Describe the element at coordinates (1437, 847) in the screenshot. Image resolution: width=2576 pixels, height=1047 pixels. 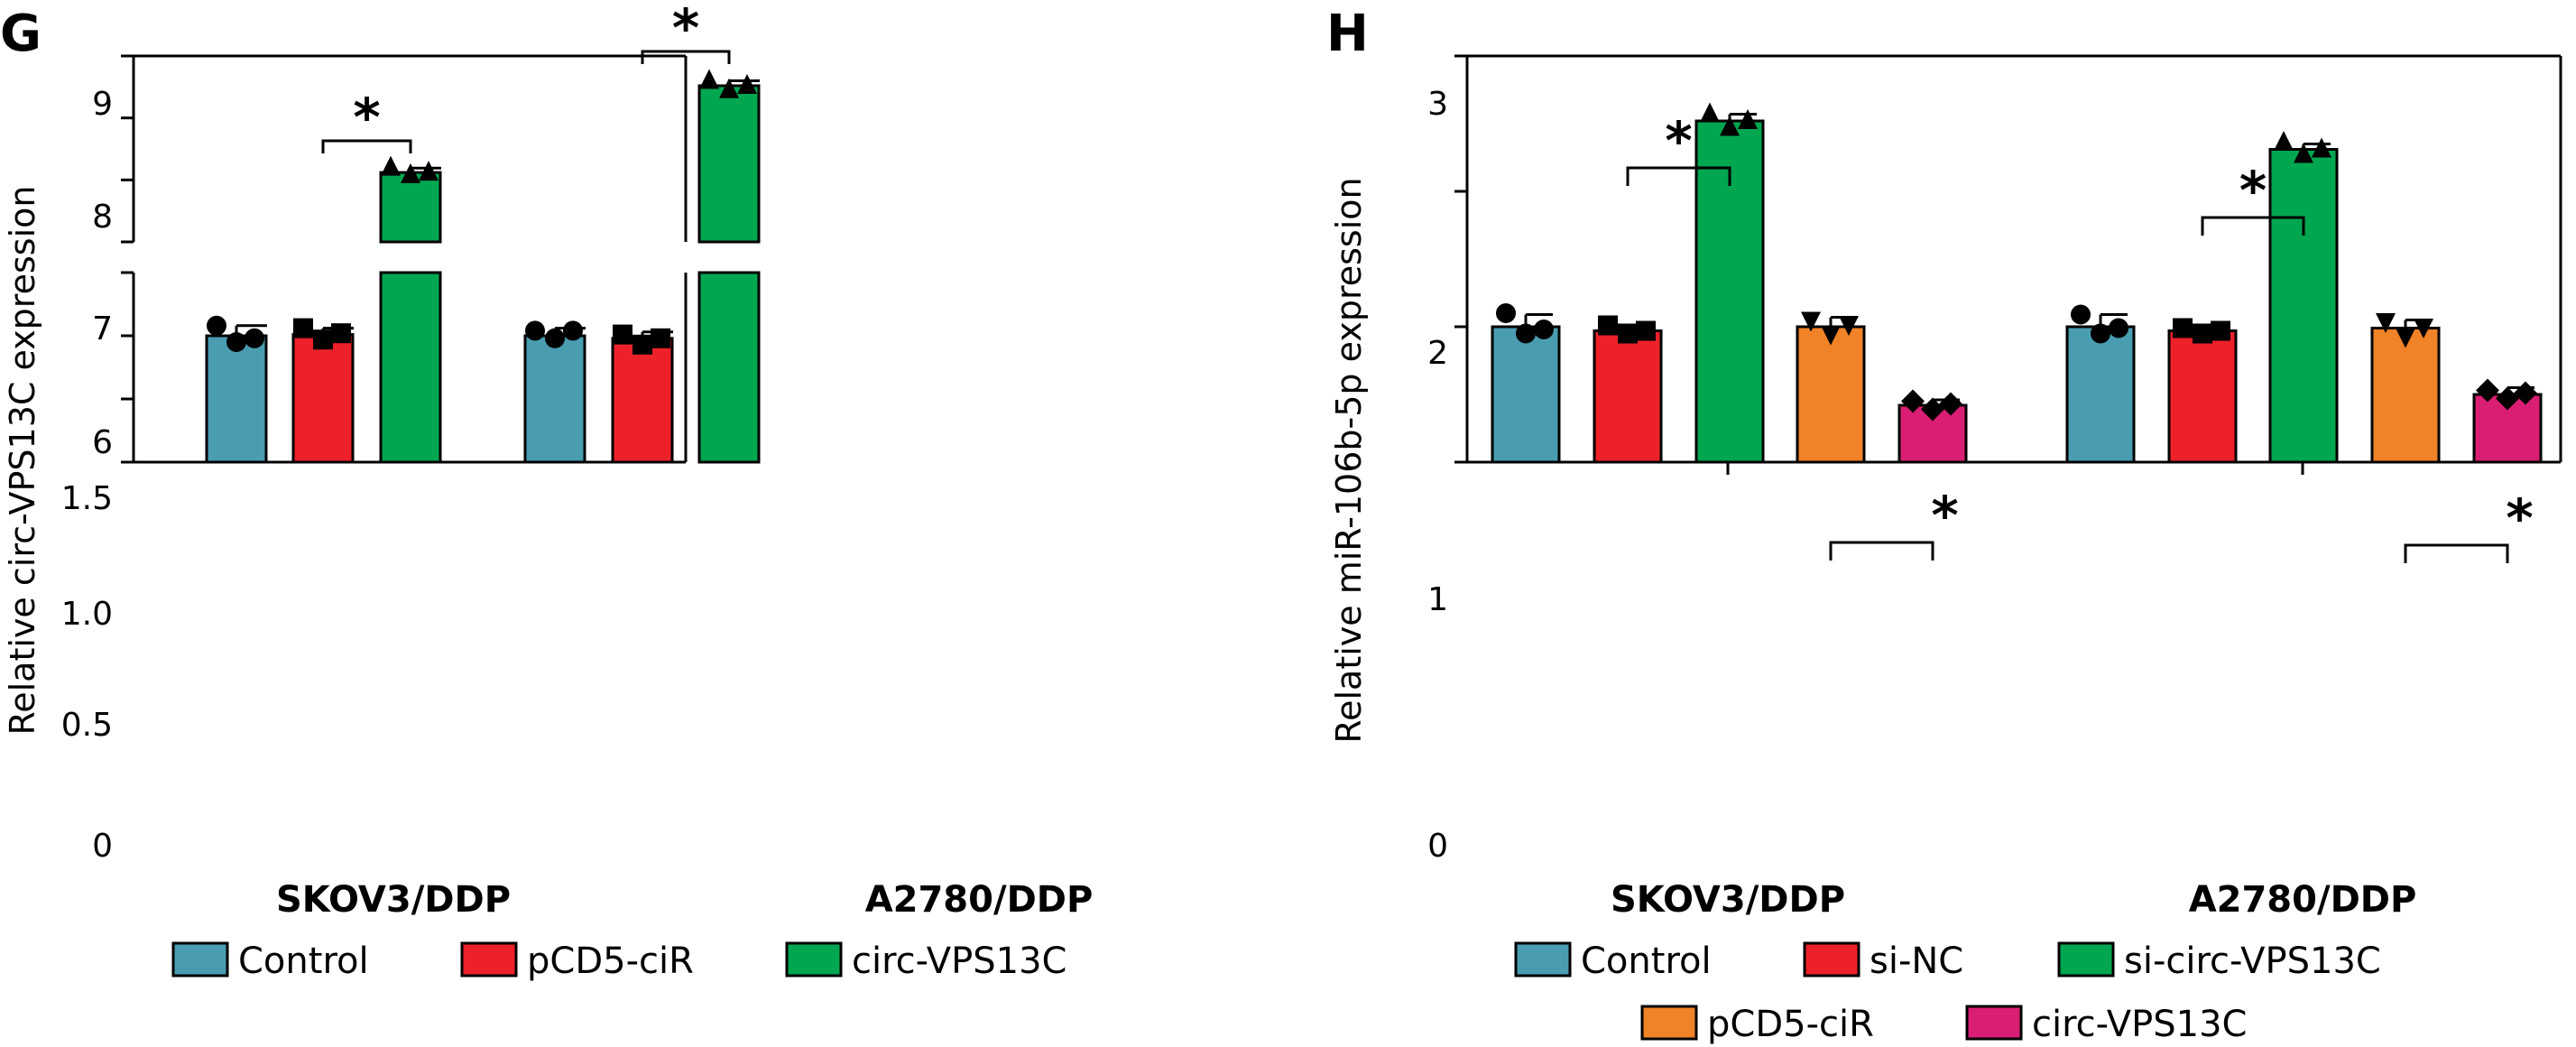
I see `y-tick-h-0: 0` at that location.